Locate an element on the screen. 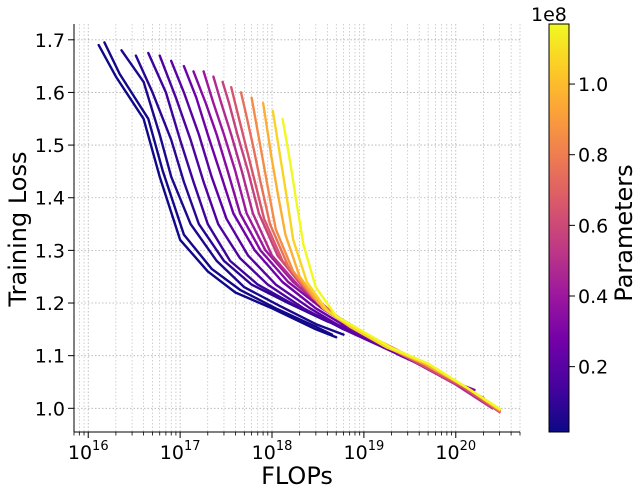 This screenshot has width=642, height=496. y-tick-label: 1.1 is located at coordinates (50, 357).